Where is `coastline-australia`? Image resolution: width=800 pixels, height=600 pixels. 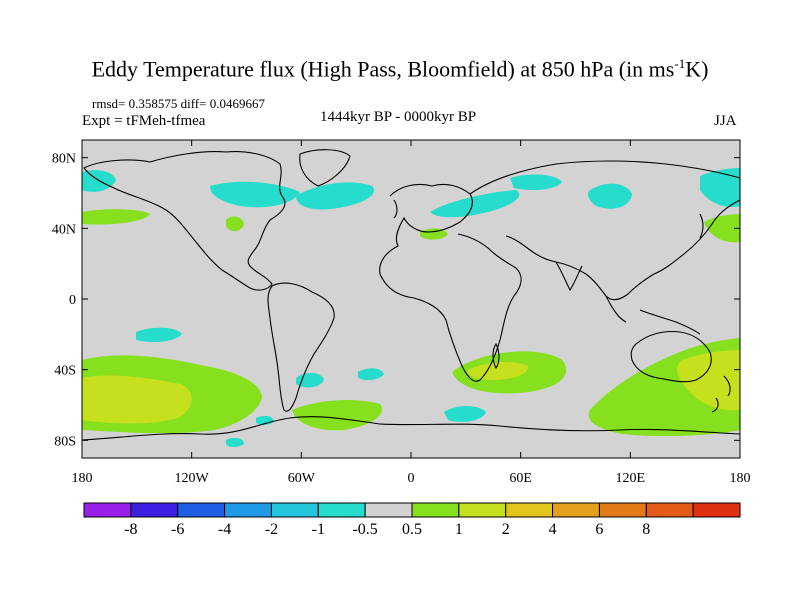 coastline-australia is located at coordinates (671, 356).